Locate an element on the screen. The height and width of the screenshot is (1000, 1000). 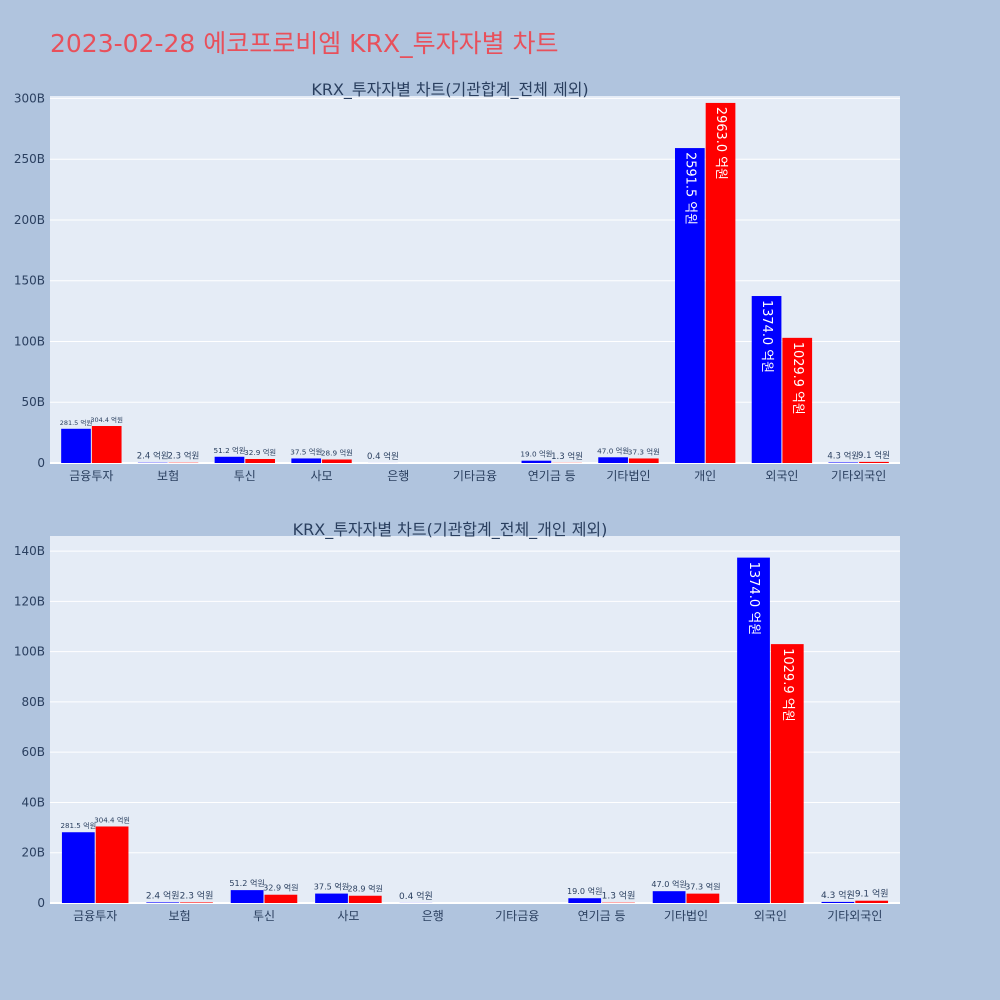
chart-title: KRX_투자자별 차트(기관합계_전체_개인 제외) is located at coordinates (450, 530).